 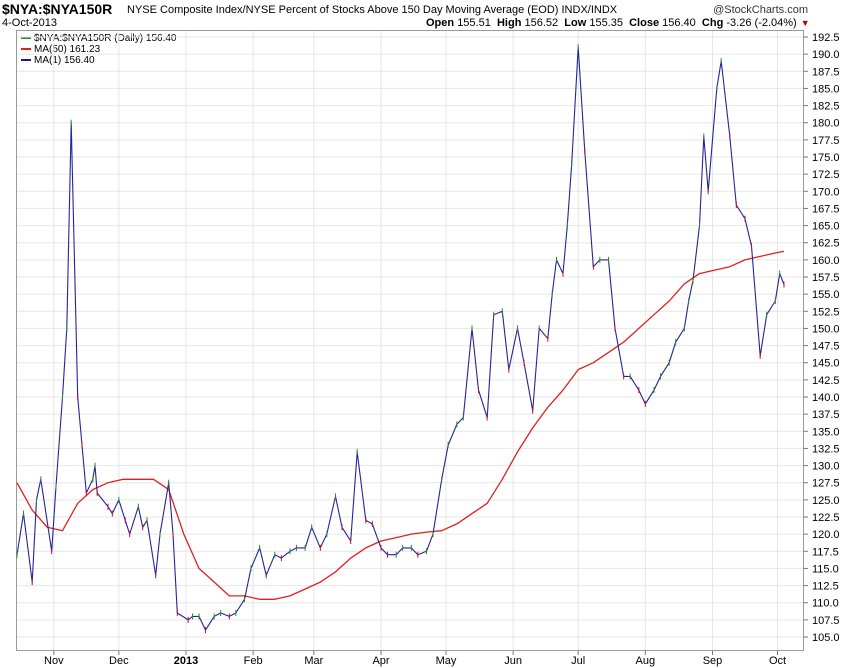 I want to click on y-tick-label: 122.5, so click(x=826, y=518).